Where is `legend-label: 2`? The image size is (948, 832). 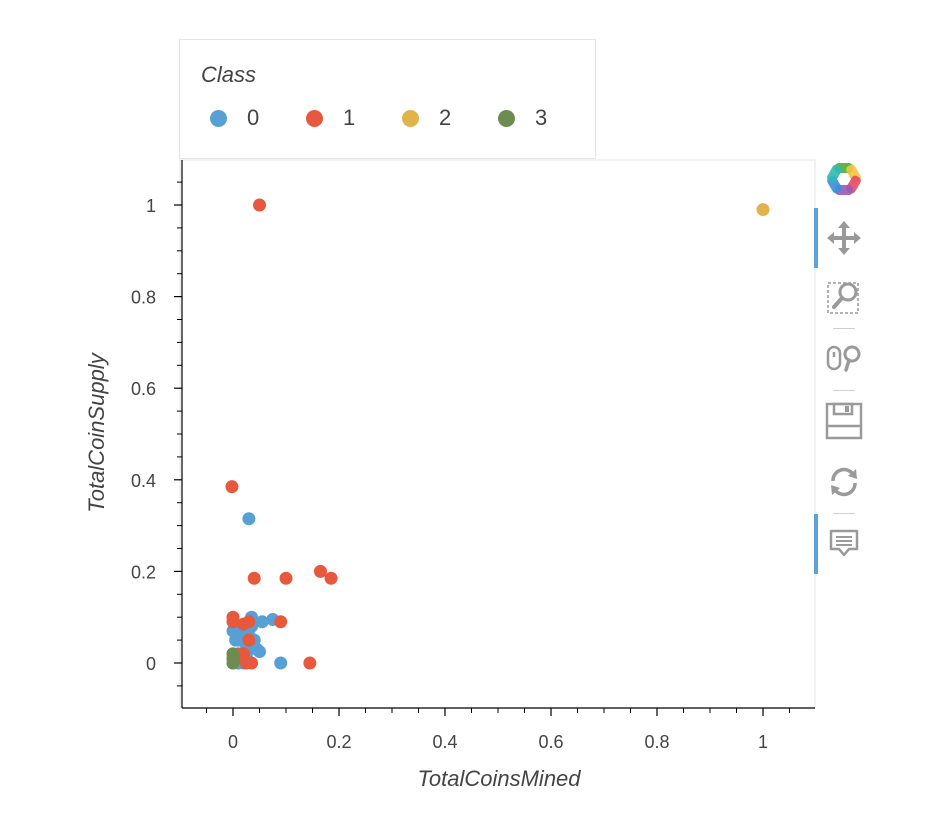 legend-label: 2 is located at coordinates (445, 117).